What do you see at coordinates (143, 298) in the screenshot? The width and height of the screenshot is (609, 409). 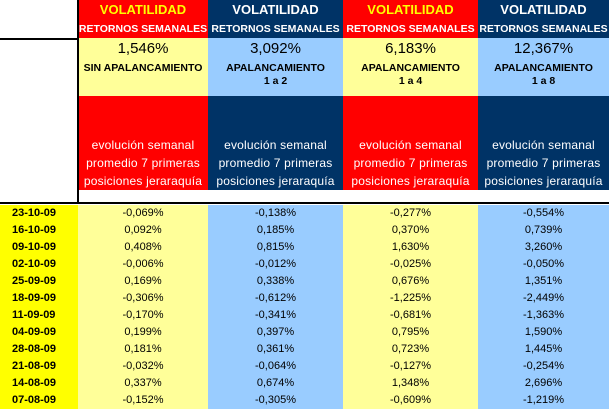 I see `row-value-col1: -0,306%` at bounding box center [143, 298].